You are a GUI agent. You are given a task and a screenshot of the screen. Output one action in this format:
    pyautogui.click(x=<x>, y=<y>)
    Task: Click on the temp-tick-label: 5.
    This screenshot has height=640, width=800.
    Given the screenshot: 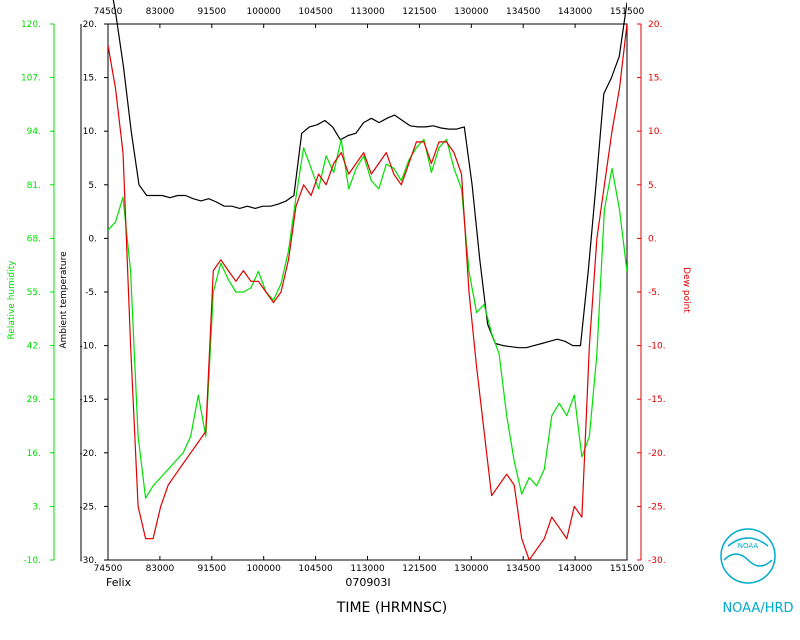 What is the action you would take?
    pyautogui.click(x=92, y=186)
    